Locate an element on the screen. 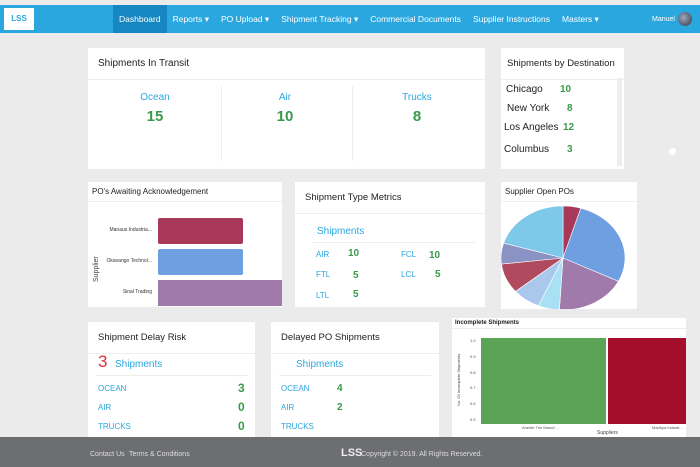  logo: LSS is located at coordinates (19, 19).